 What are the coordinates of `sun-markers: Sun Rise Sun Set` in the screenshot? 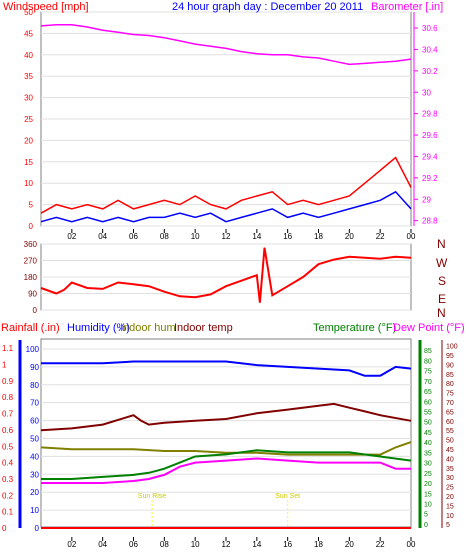 It's located at (219, 510).